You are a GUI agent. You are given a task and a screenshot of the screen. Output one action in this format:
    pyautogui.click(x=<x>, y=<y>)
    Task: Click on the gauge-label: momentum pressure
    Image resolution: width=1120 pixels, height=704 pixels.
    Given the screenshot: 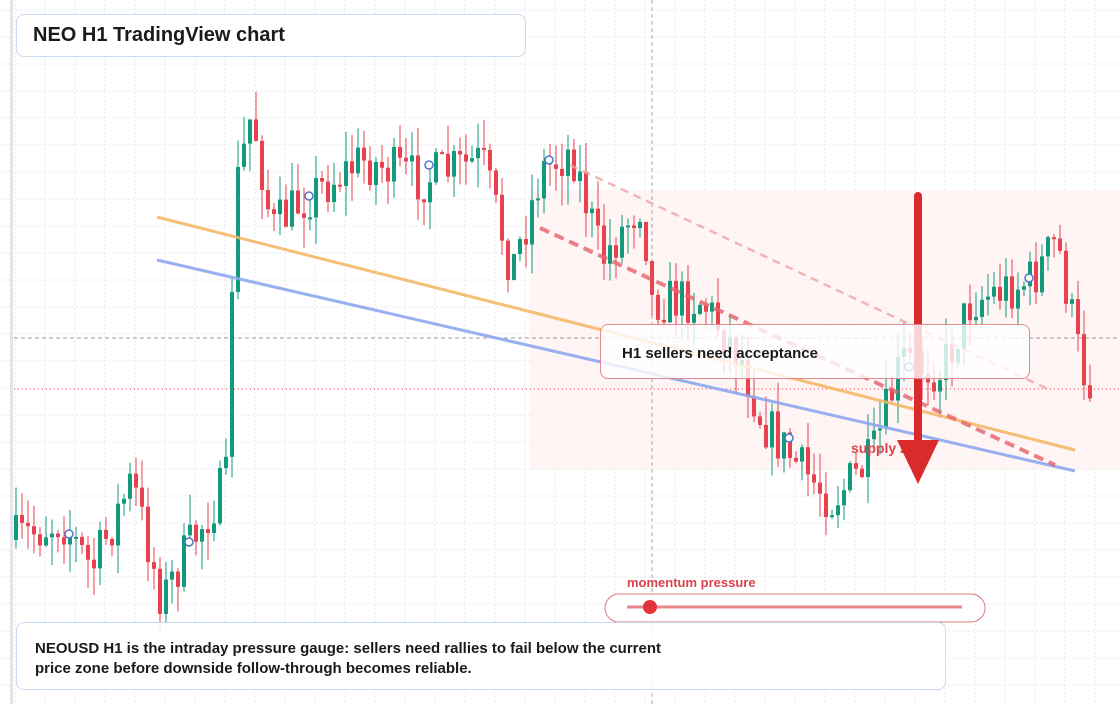 What is the action you would take?
    pyautogui.click(x=691, y=582)
    